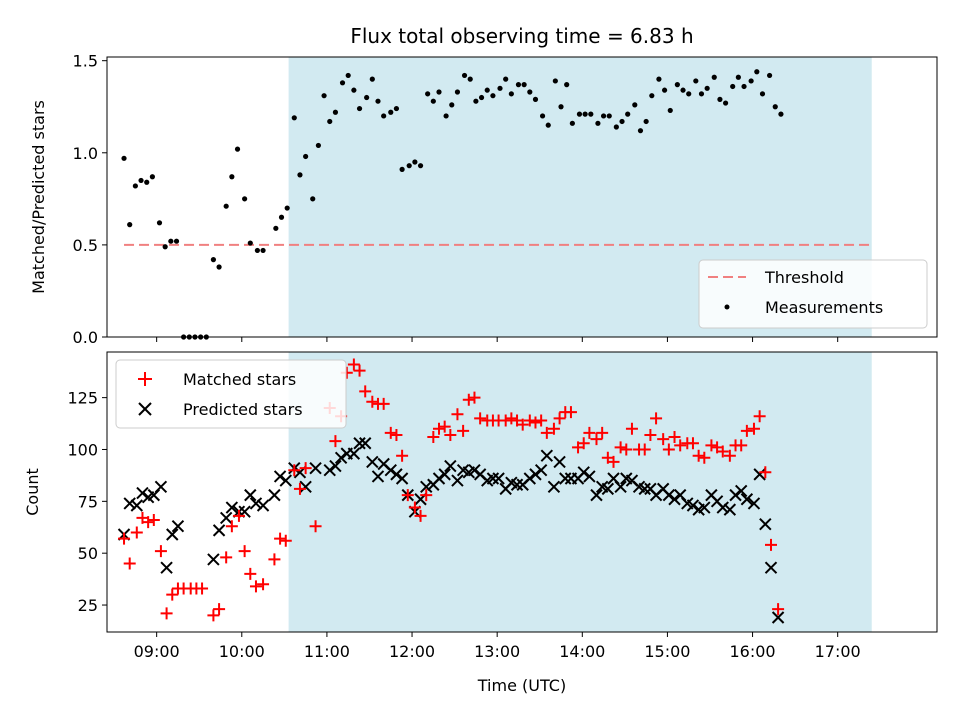  What do you see at coordinates (667, 651) in the screenshot?
I see `x-tick-label: 15:00` at bounding box center [667, 651].